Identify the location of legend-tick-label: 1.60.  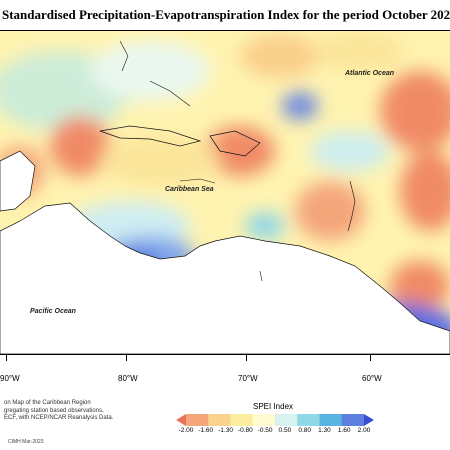
(344, 430).